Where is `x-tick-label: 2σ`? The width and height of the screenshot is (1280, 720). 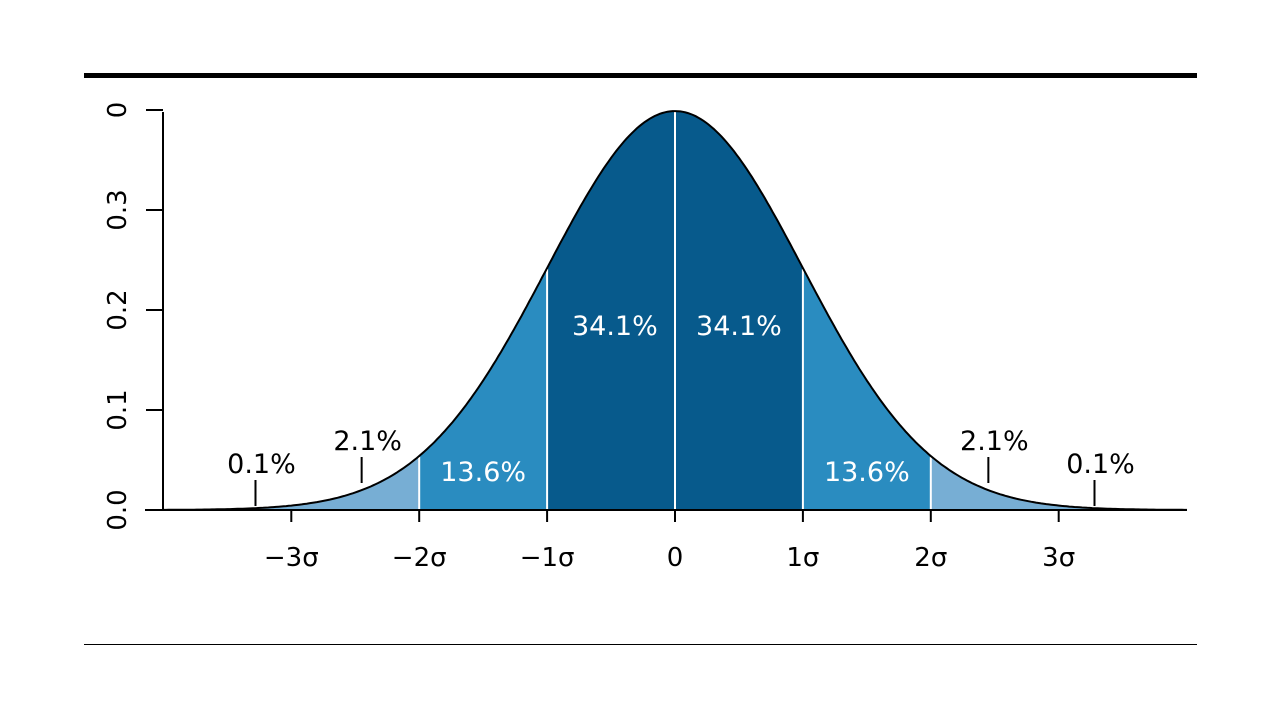
x-tick-label: 2σ is located at coordinates (930, 558).